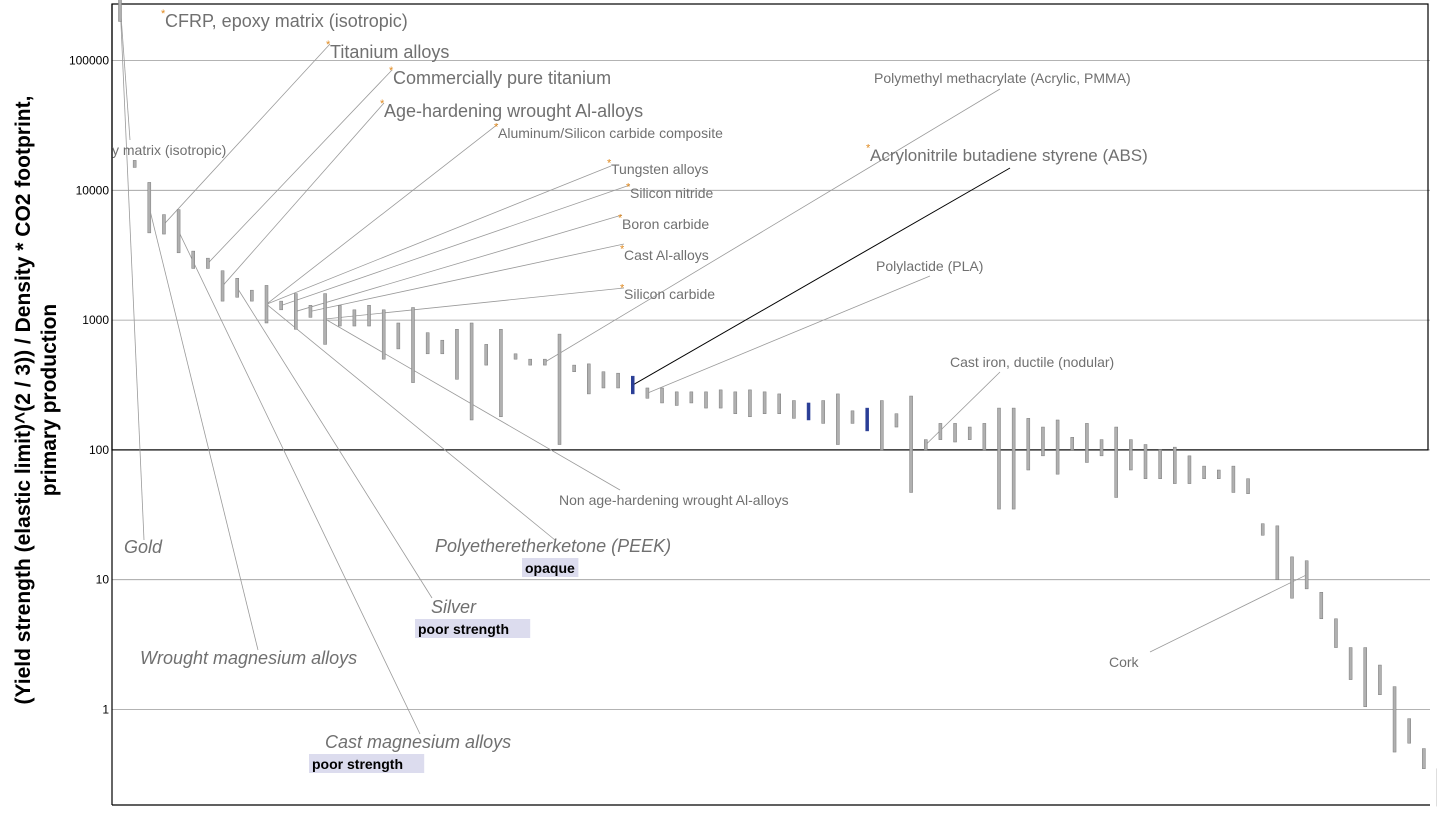  What do you see at coordinates (1124, 662) in the screenshot?
I see `annotation-label: Cork` at bounding box center [1124, 662].